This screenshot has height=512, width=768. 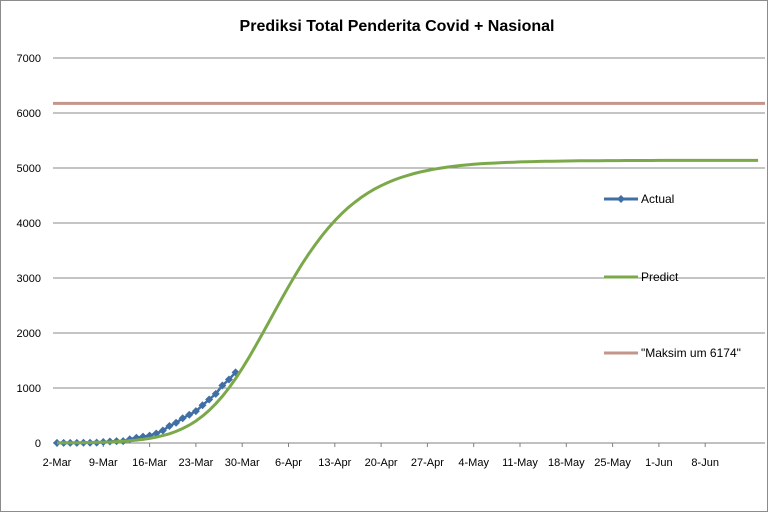 I want to click on legend: Actual Predict "Maksim um 6174", so click(x=672, y=276).